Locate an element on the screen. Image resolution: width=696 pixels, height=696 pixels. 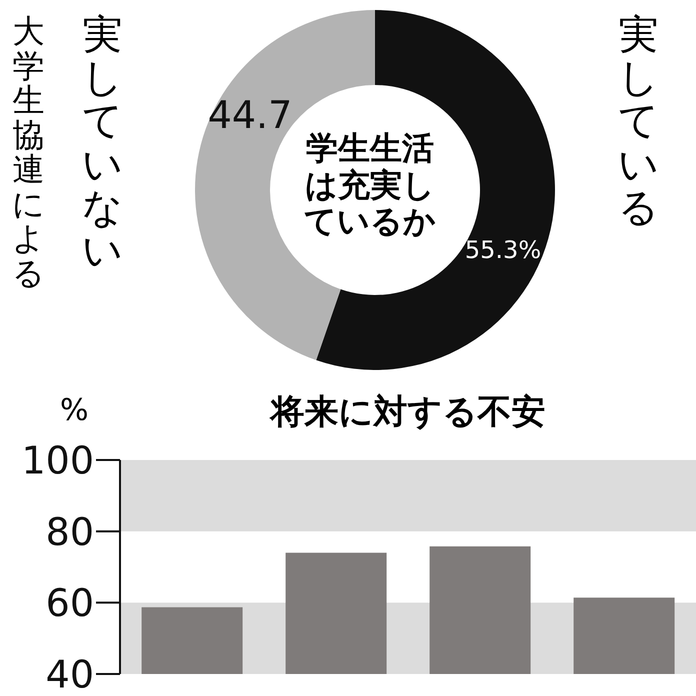
data-label: 55.3% is located at coordinates (503, 250).